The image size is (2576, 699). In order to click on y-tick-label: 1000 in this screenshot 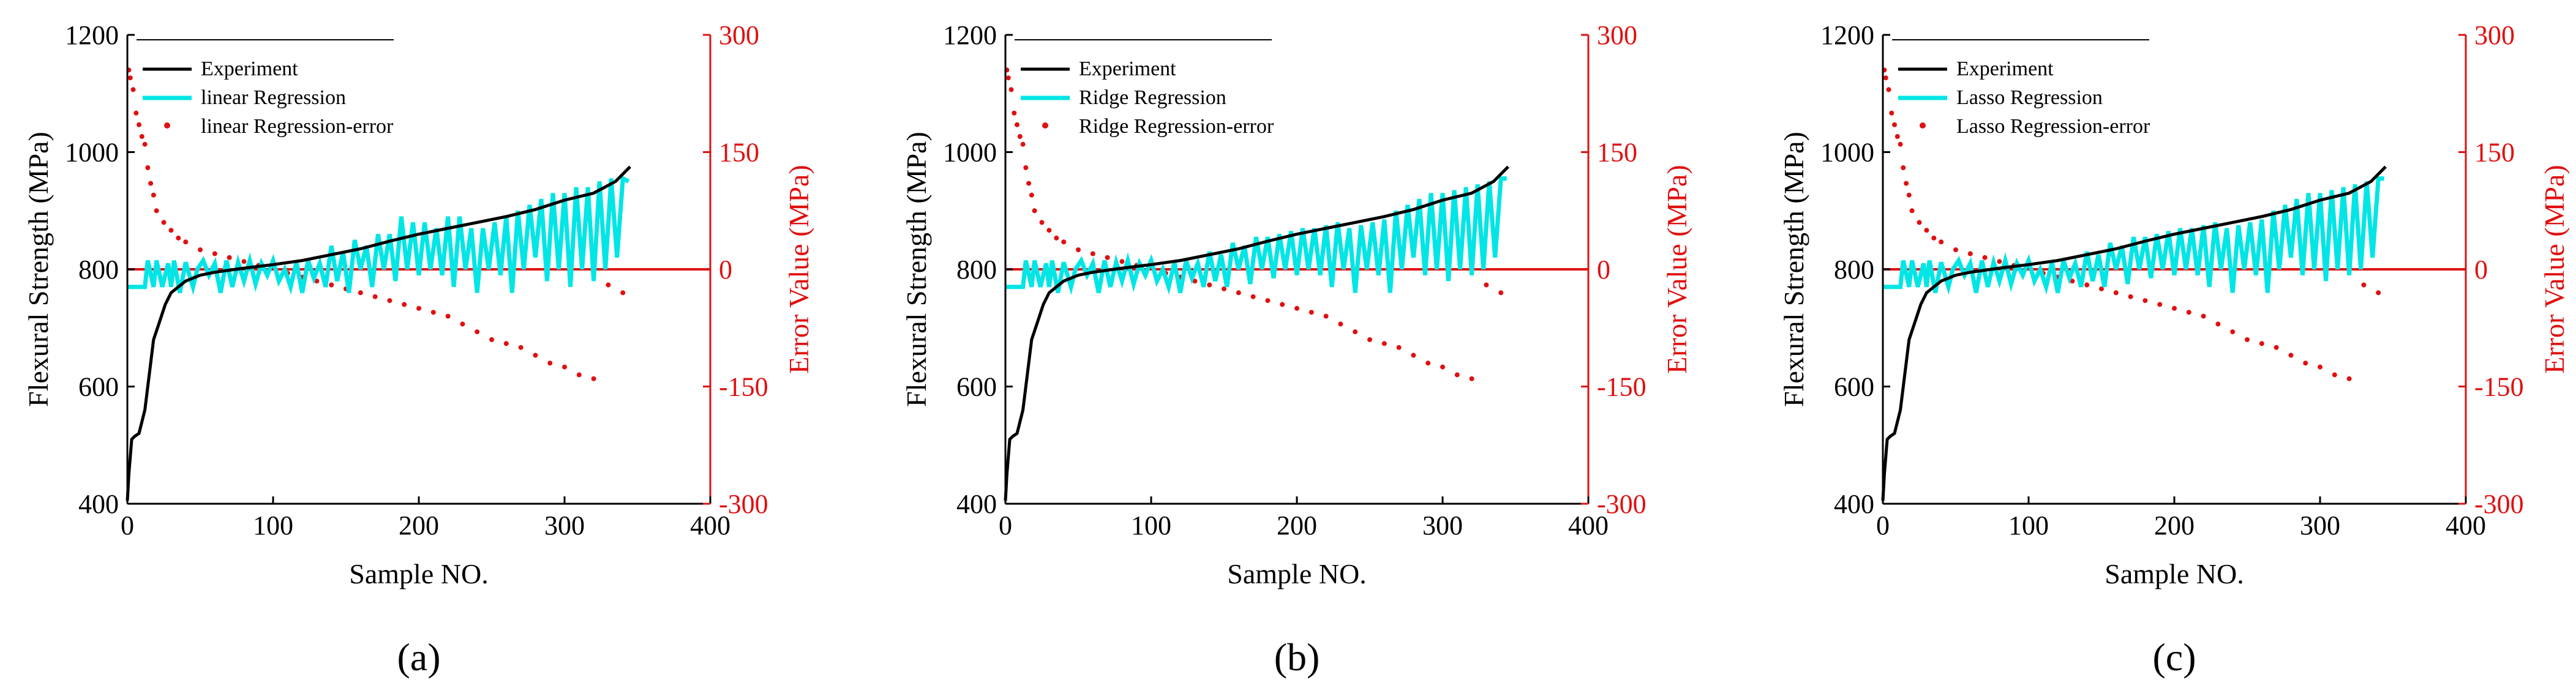, I will do `click(92, 153)`.